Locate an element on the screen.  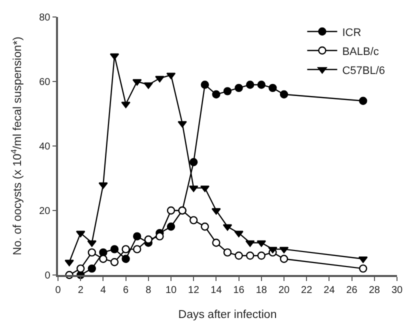
y-tick-label: 20 is located at coordinates (45, 211).